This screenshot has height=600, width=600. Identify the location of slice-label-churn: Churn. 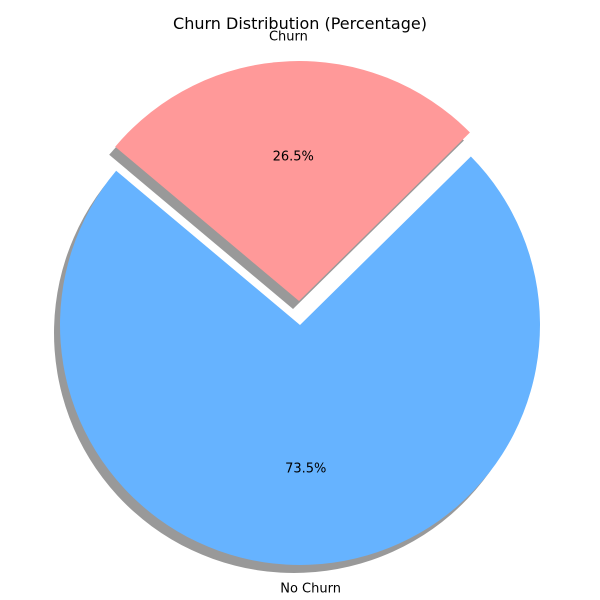
(288, 37).